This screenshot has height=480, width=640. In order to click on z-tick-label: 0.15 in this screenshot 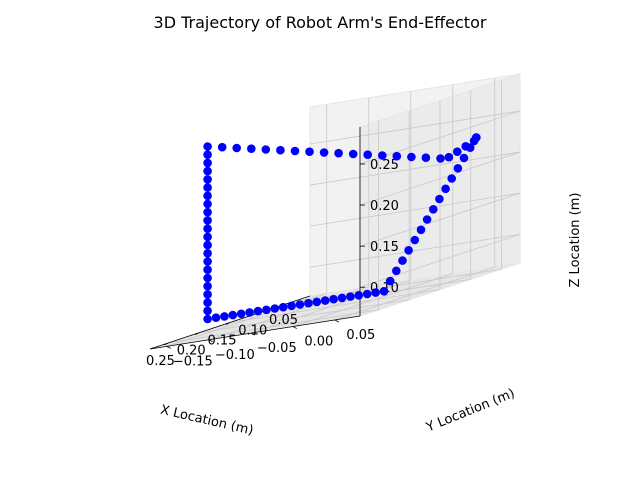, I will do `click(384, 247)`.